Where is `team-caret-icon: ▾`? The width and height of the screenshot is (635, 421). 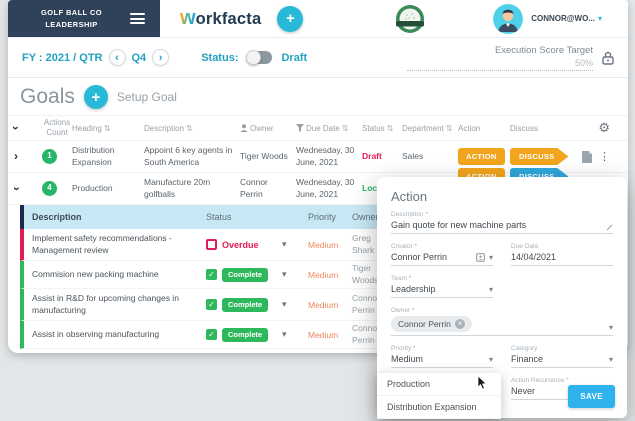
team-caret-icon: ▾ is located at coordinates (490, 289).